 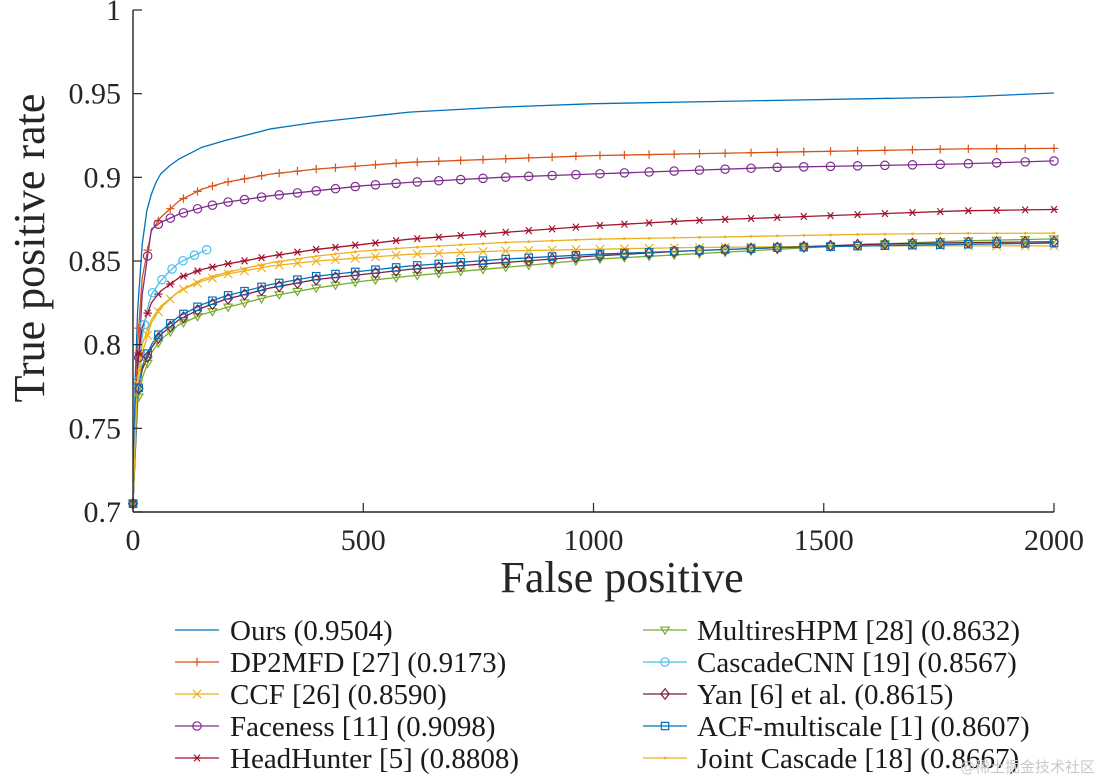 What do you see at coordinates (133, 540) in the screenshot?
I see `x-tick-label: 0` at bounding box center [133, 540].